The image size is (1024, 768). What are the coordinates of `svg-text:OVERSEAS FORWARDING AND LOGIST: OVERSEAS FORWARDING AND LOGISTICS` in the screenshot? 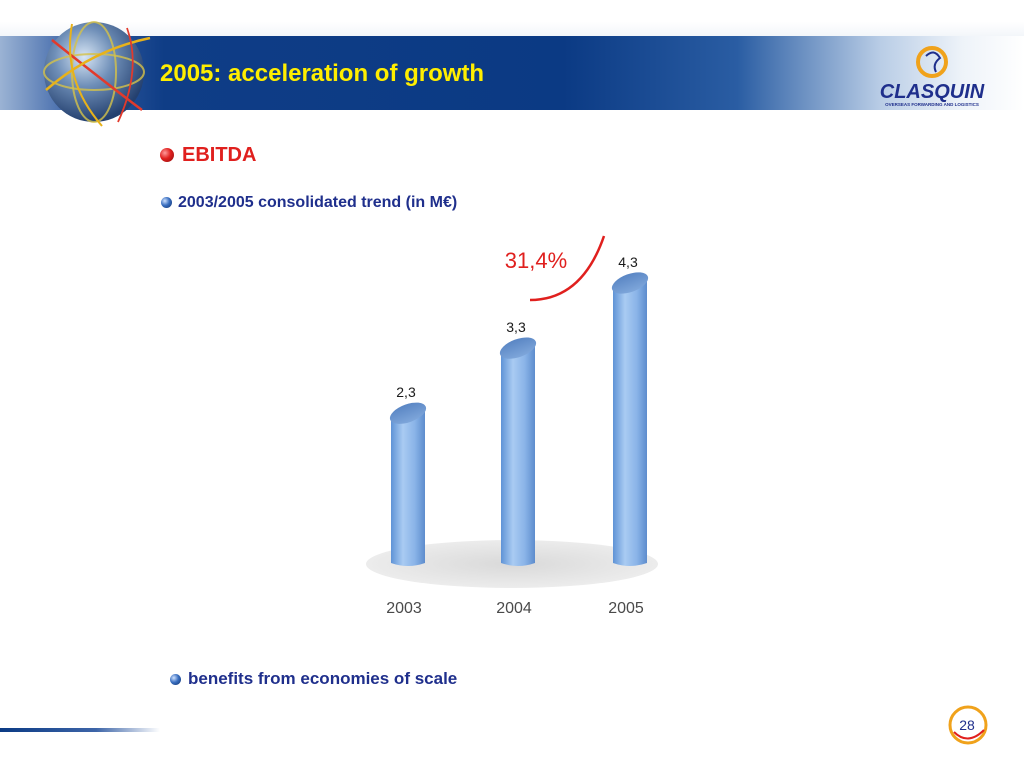 It's located at (932, 104).